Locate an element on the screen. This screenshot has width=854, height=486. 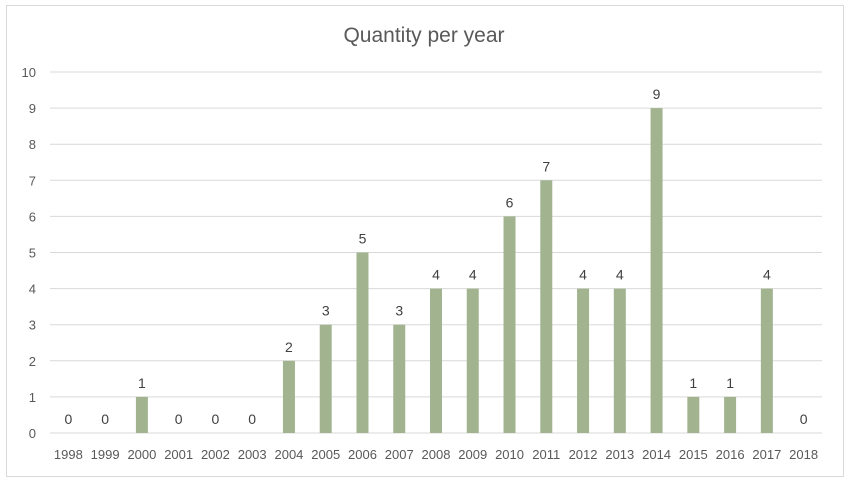
x-tick-label: 2012 is located at coordinates (583, 454).